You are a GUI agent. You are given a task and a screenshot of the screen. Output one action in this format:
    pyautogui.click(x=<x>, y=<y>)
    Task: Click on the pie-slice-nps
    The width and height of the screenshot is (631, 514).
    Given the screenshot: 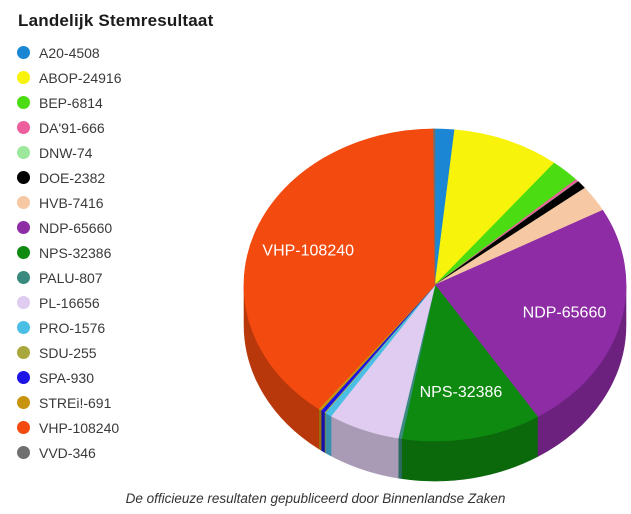 What is the action you would take?
    pyautogui.click(x=470, y=363)
    